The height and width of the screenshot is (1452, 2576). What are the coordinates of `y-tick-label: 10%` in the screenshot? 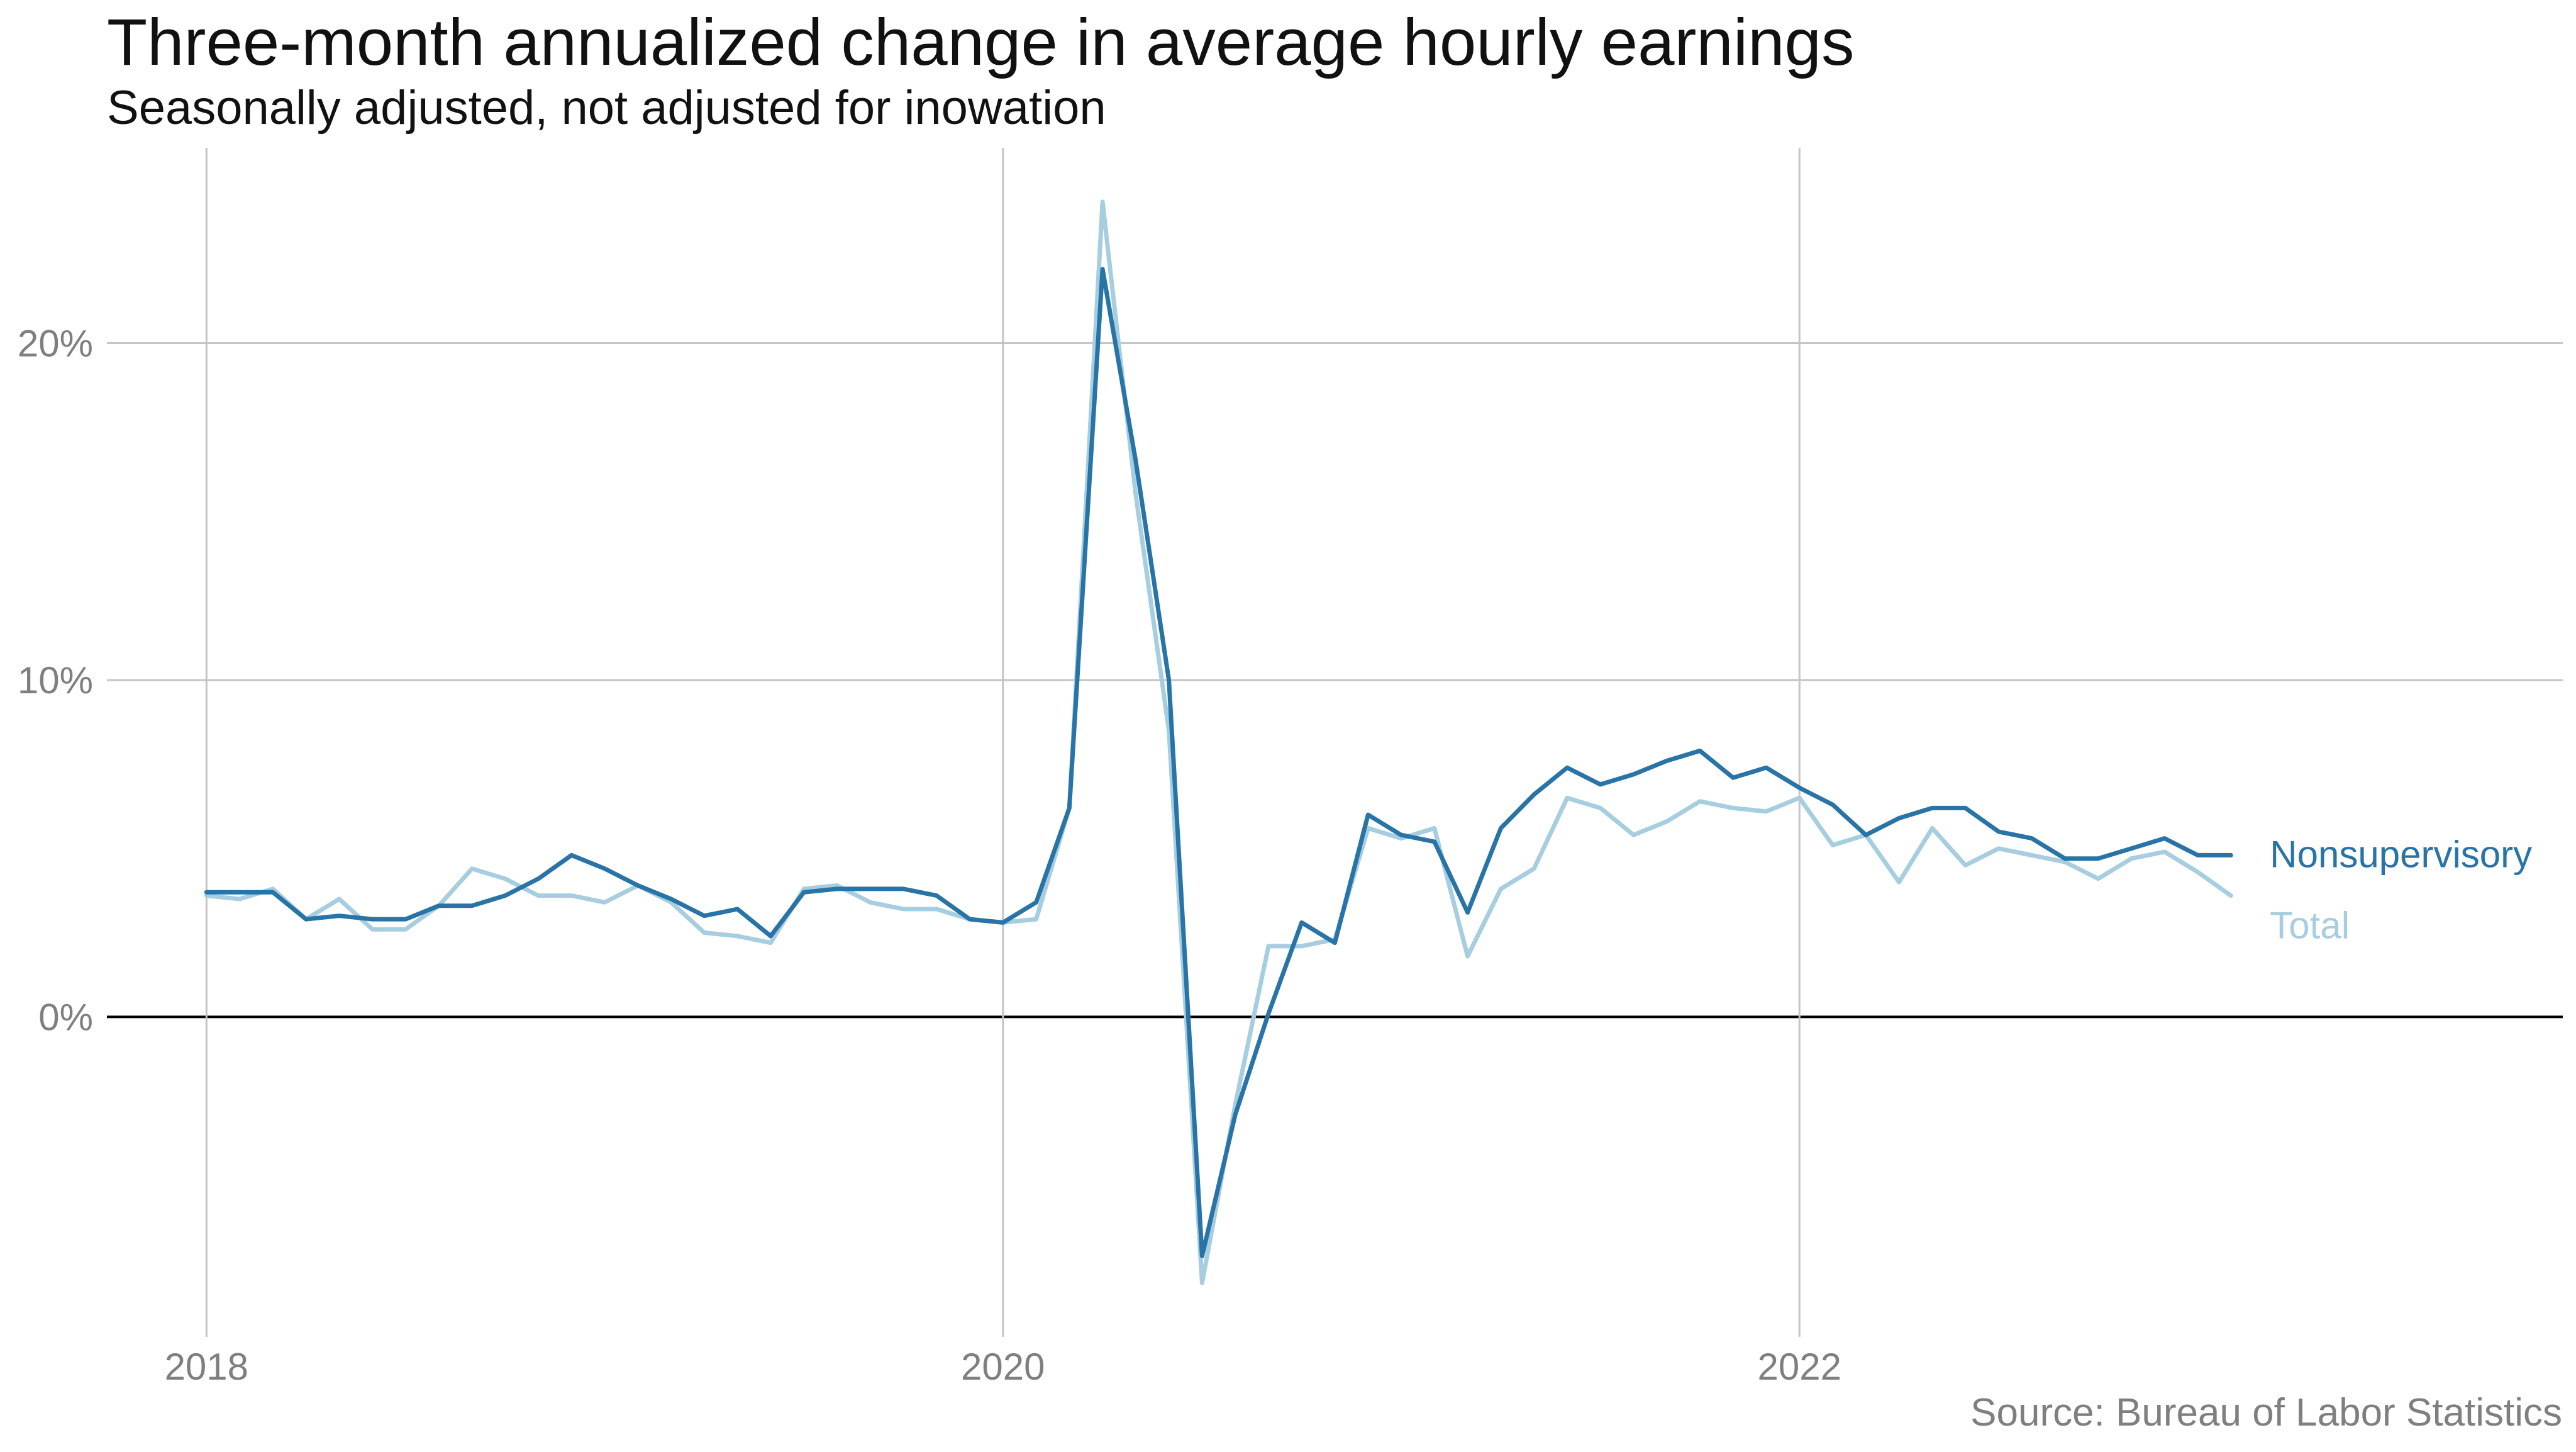 It's located at (55, 680).